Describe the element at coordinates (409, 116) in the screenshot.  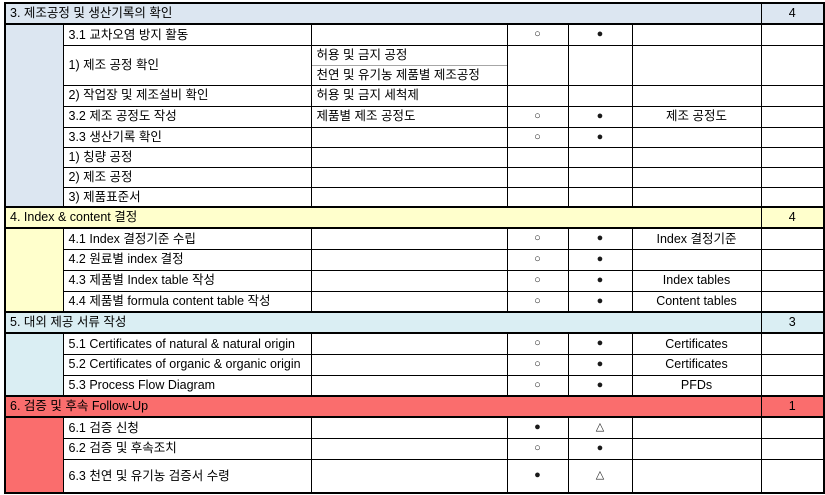
I see `item-detail-cell: 제품별 제조 공정도` at that location.